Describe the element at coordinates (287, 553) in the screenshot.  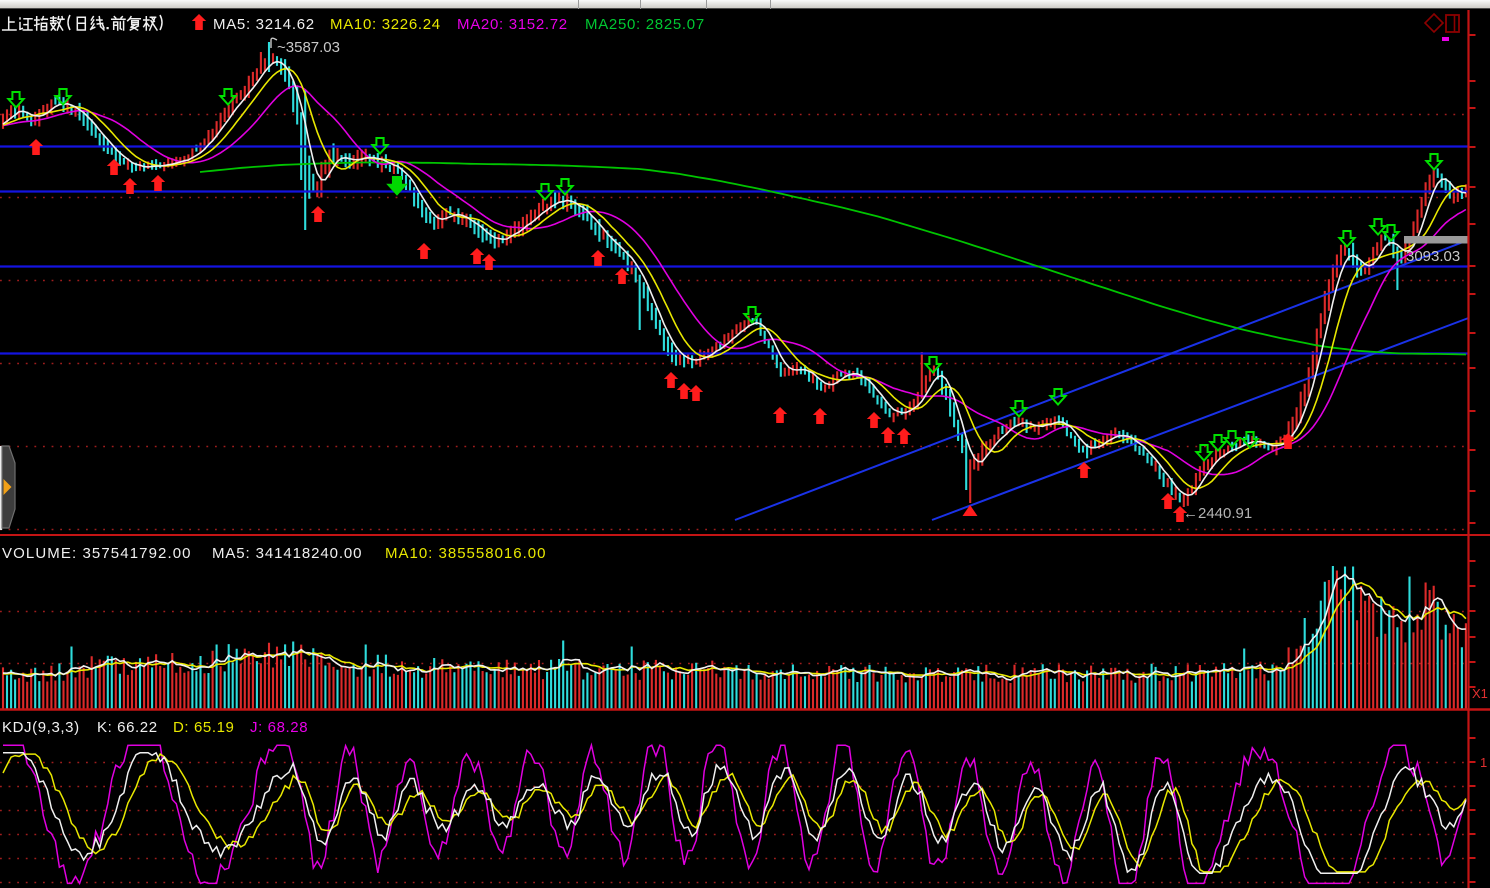
I see `svg-text: MA5: 341418240.00` at that location.